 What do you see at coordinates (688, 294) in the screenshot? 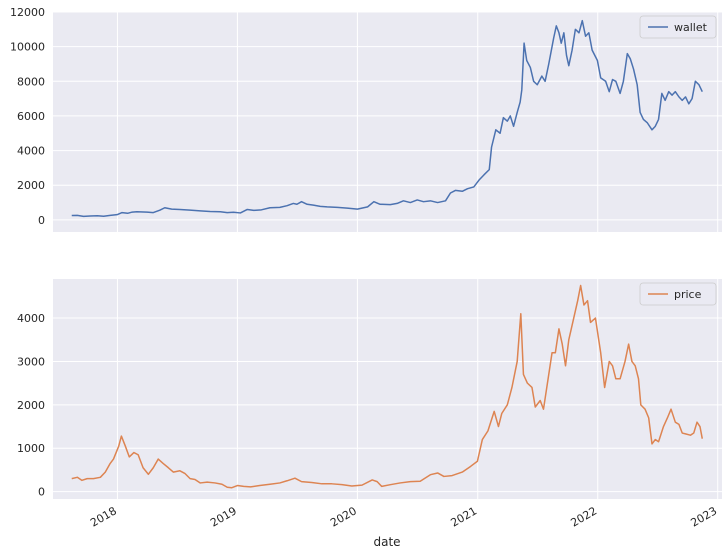
I see `legend-label-price: price` at bounding box center [688, 294].